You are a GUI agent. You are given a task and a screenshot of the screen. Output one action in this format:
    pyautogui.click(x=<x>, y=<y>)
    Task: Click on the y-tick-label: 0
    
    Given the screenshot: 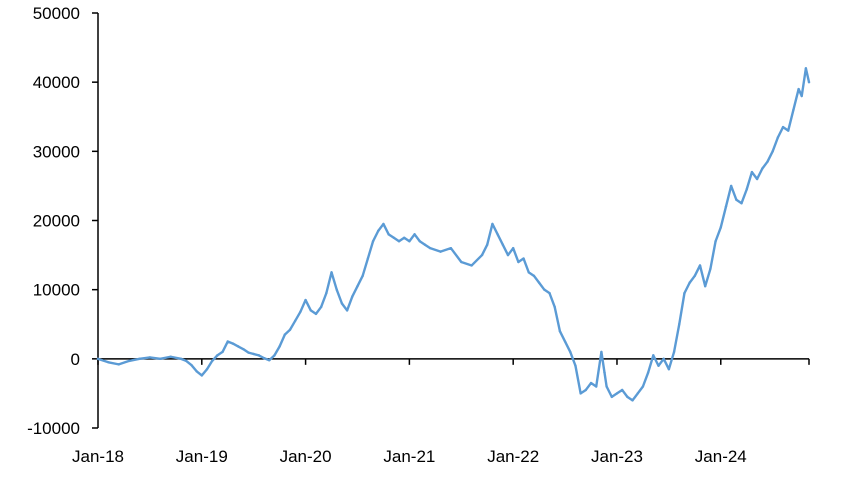 What is the action you would take?
    pyautogui.click(x=75, y=359)
    